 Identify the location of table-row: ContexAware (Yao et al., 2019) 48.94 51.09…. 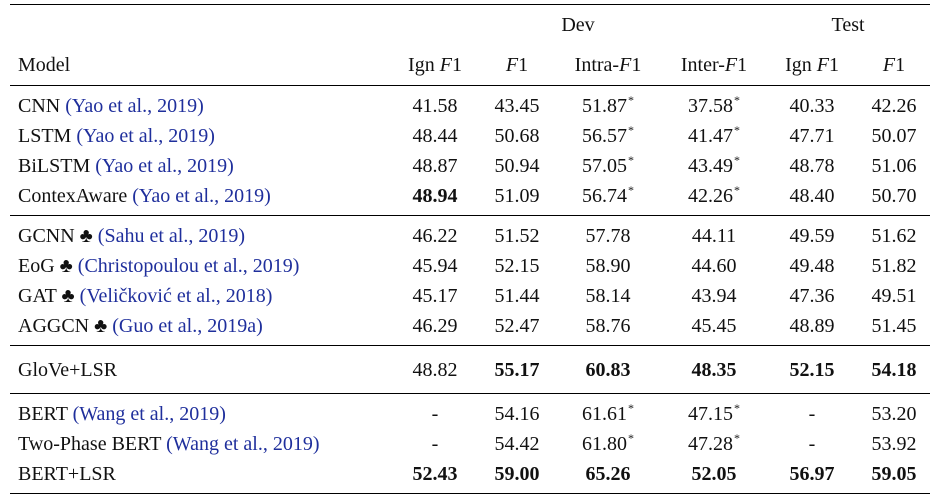
(470, 198).